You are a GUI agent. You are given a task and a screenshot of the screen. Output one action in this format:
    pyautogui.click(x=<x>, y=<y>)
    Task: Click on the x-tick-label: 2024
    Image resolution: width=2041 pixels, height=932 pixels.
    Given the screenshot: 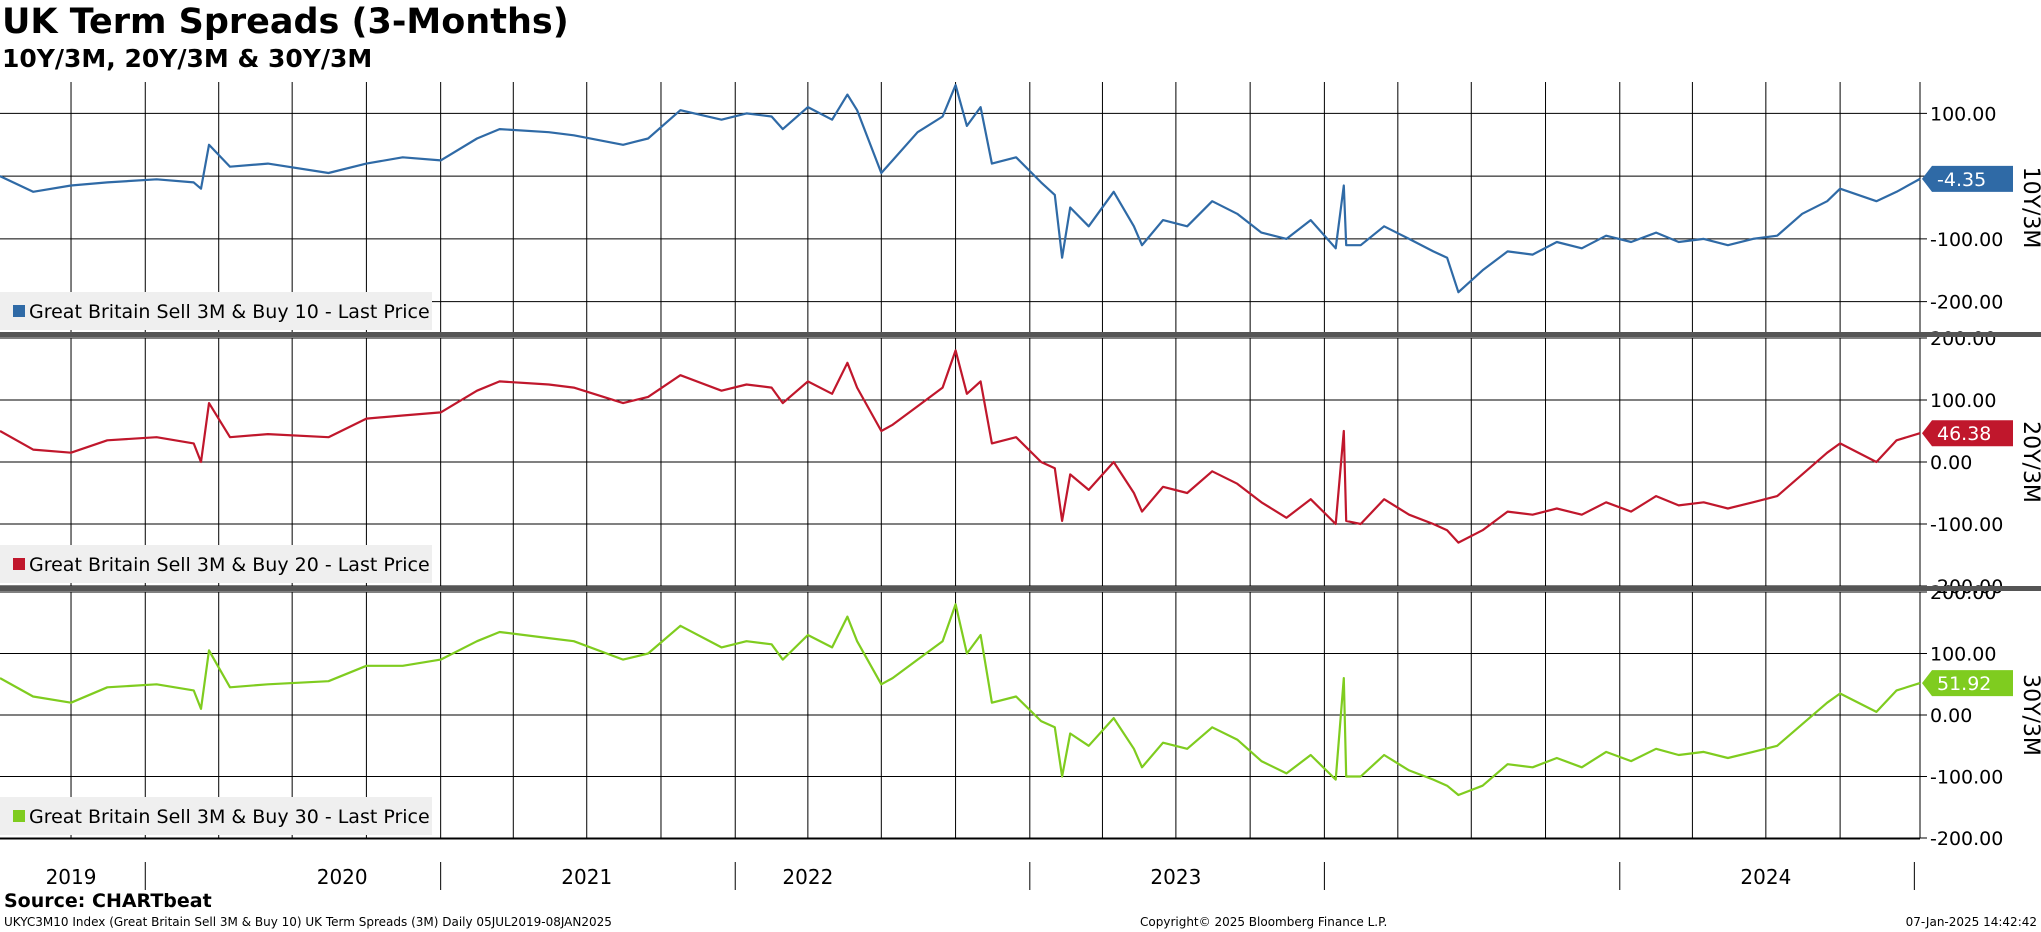 What is the action you would take?
    pyautogui.click(x=1765, y=877)
    